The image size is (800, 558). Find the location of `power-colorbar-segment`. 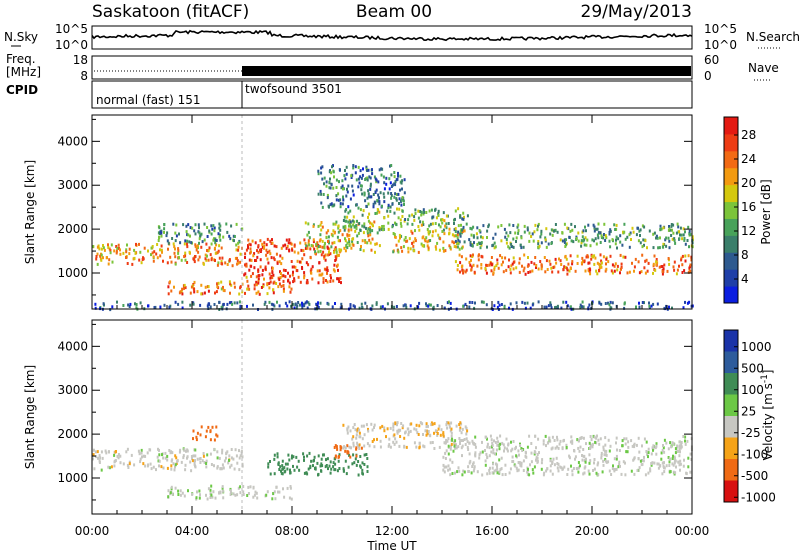

power-colorbar-segment is located at coordinates (731, 227).